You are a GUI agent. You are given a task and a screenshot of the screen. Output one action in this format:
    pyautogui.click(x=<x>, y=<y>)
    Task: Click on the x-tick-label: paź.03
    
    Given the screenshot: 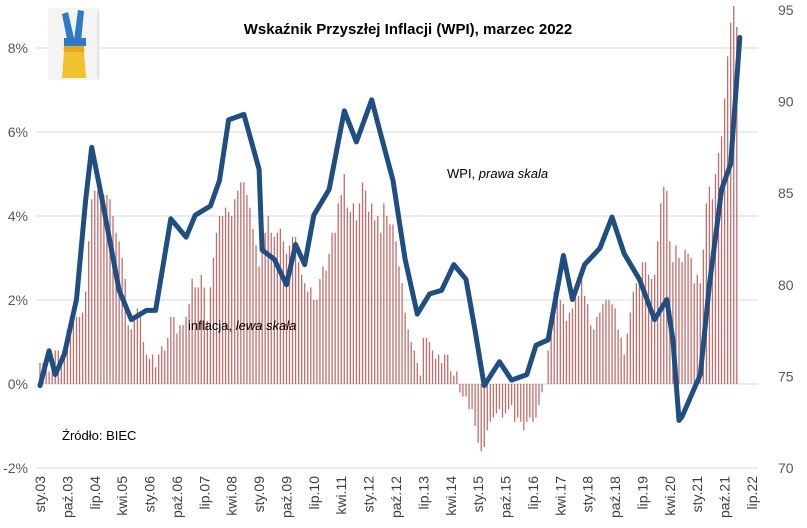 What is the action you would take?
    pyautogui.click(x=67, y=497)
    